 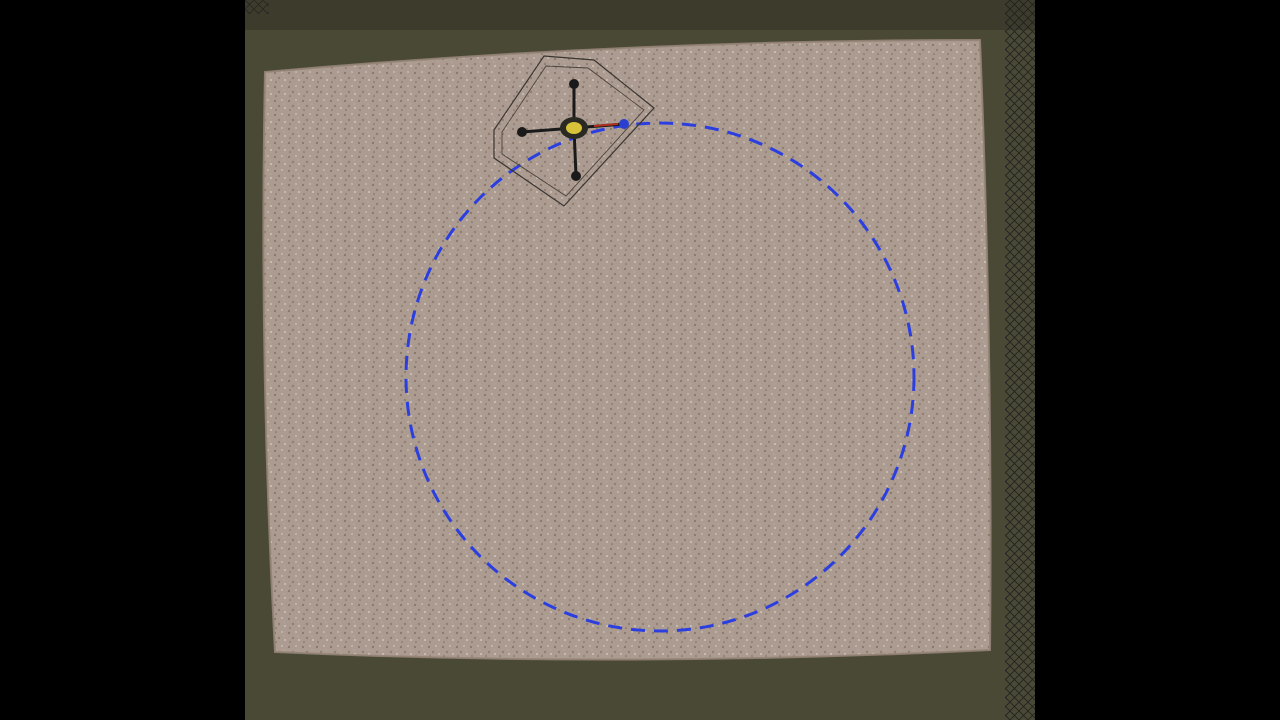 I want to click on floor-shadow-top, so click(x=640, y=15).